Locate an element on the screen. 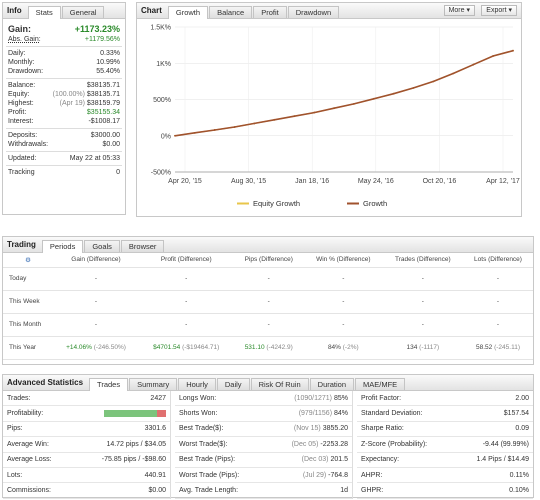 The height and width of the screenshot is (500, 540). stat-value-wrap: -9.44 (99.99%) is located at coordinates (506, 444).